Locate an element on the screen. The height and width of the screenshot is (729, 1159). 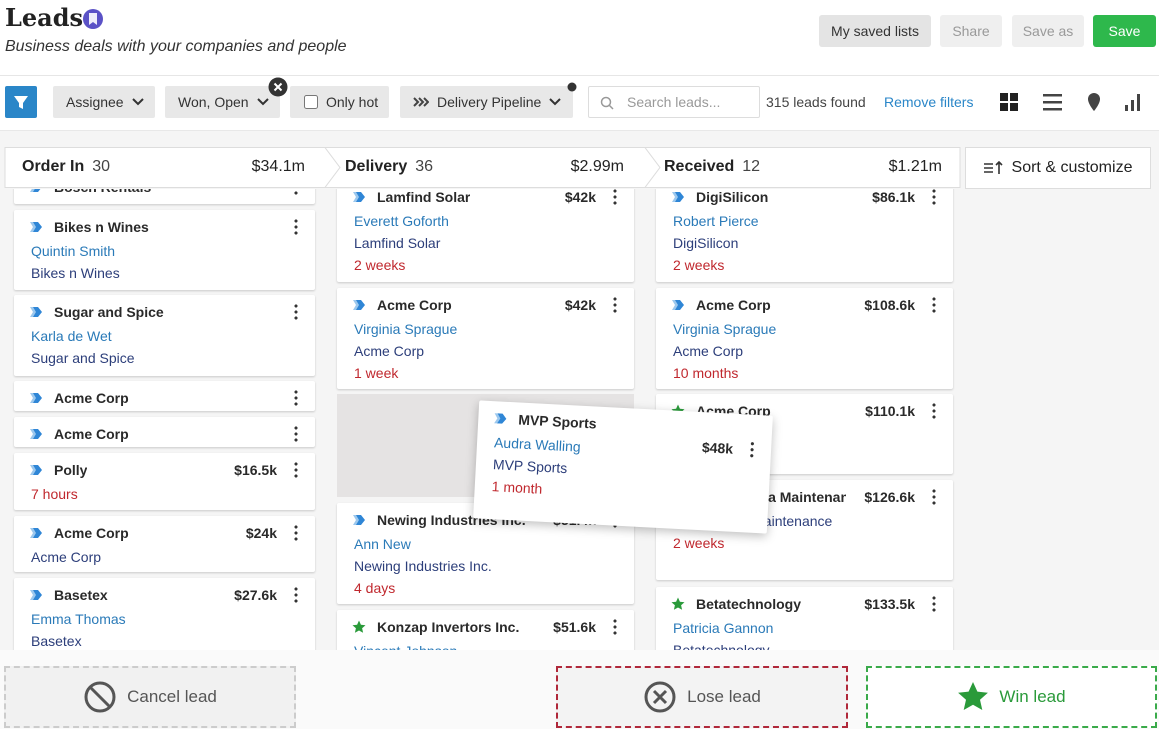
card-contact: Everett Goforth is located at coordinates (401, 221).